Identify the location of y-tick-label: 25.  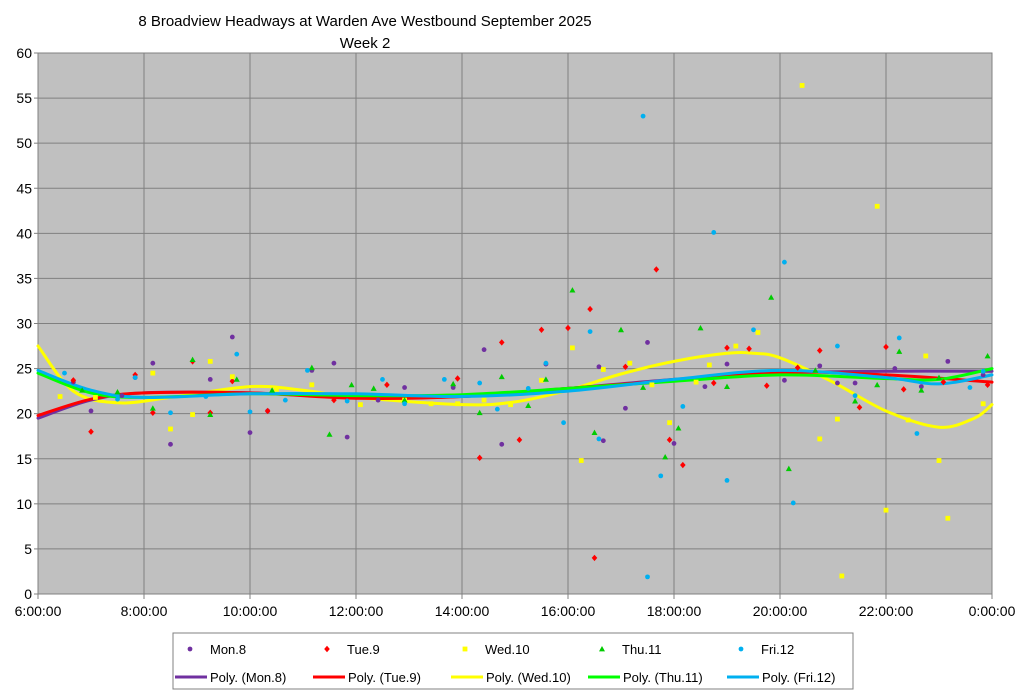
(24, 369).